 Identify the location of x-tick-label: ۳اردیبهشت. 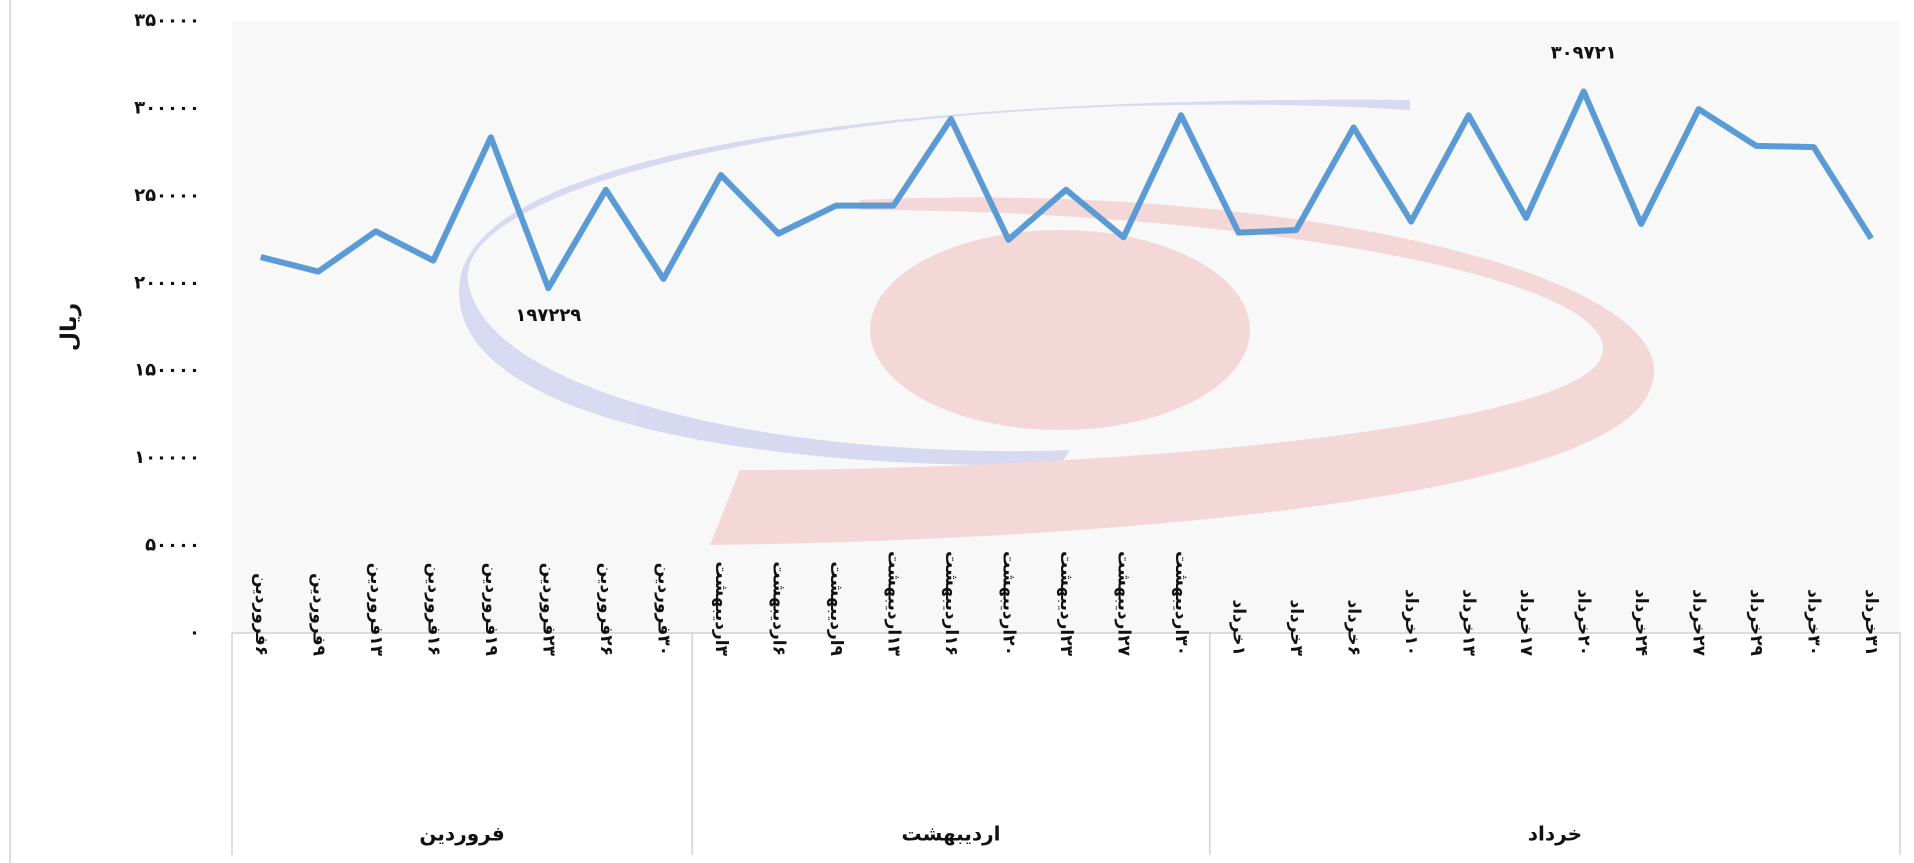
(721, 608).